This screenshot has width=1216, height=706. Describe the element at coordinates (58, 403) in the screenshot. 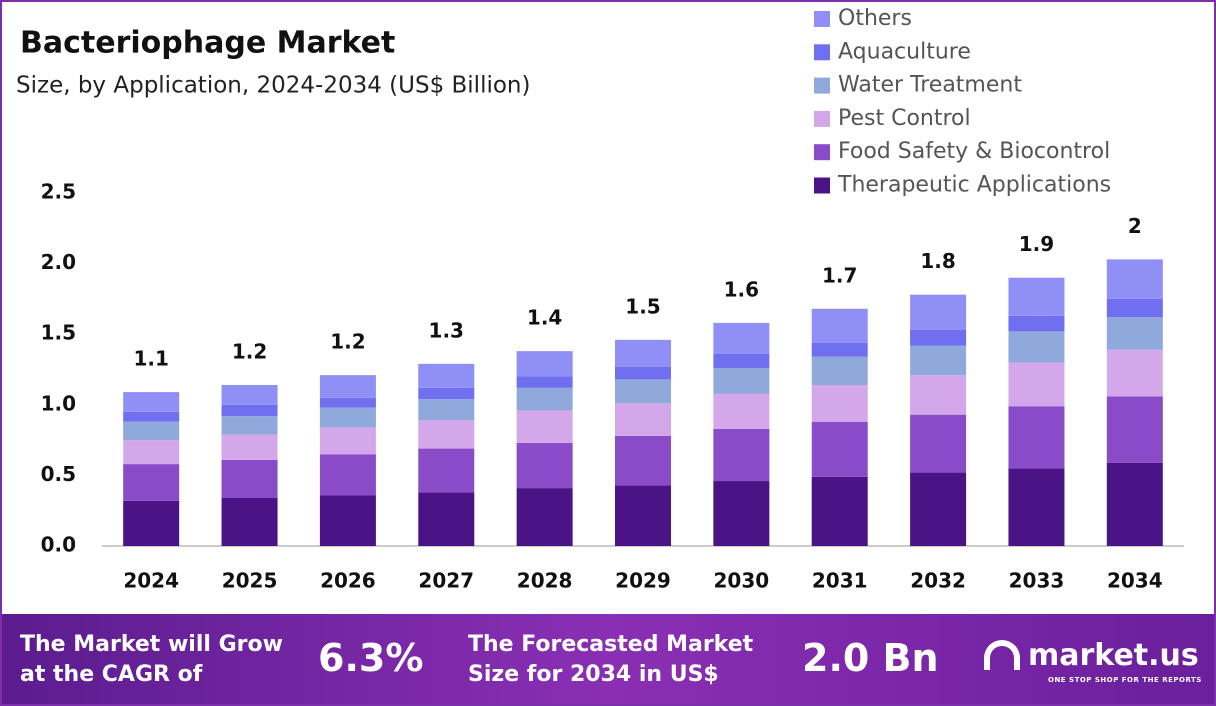

I see `y-tick-label: 1.0` at that location.